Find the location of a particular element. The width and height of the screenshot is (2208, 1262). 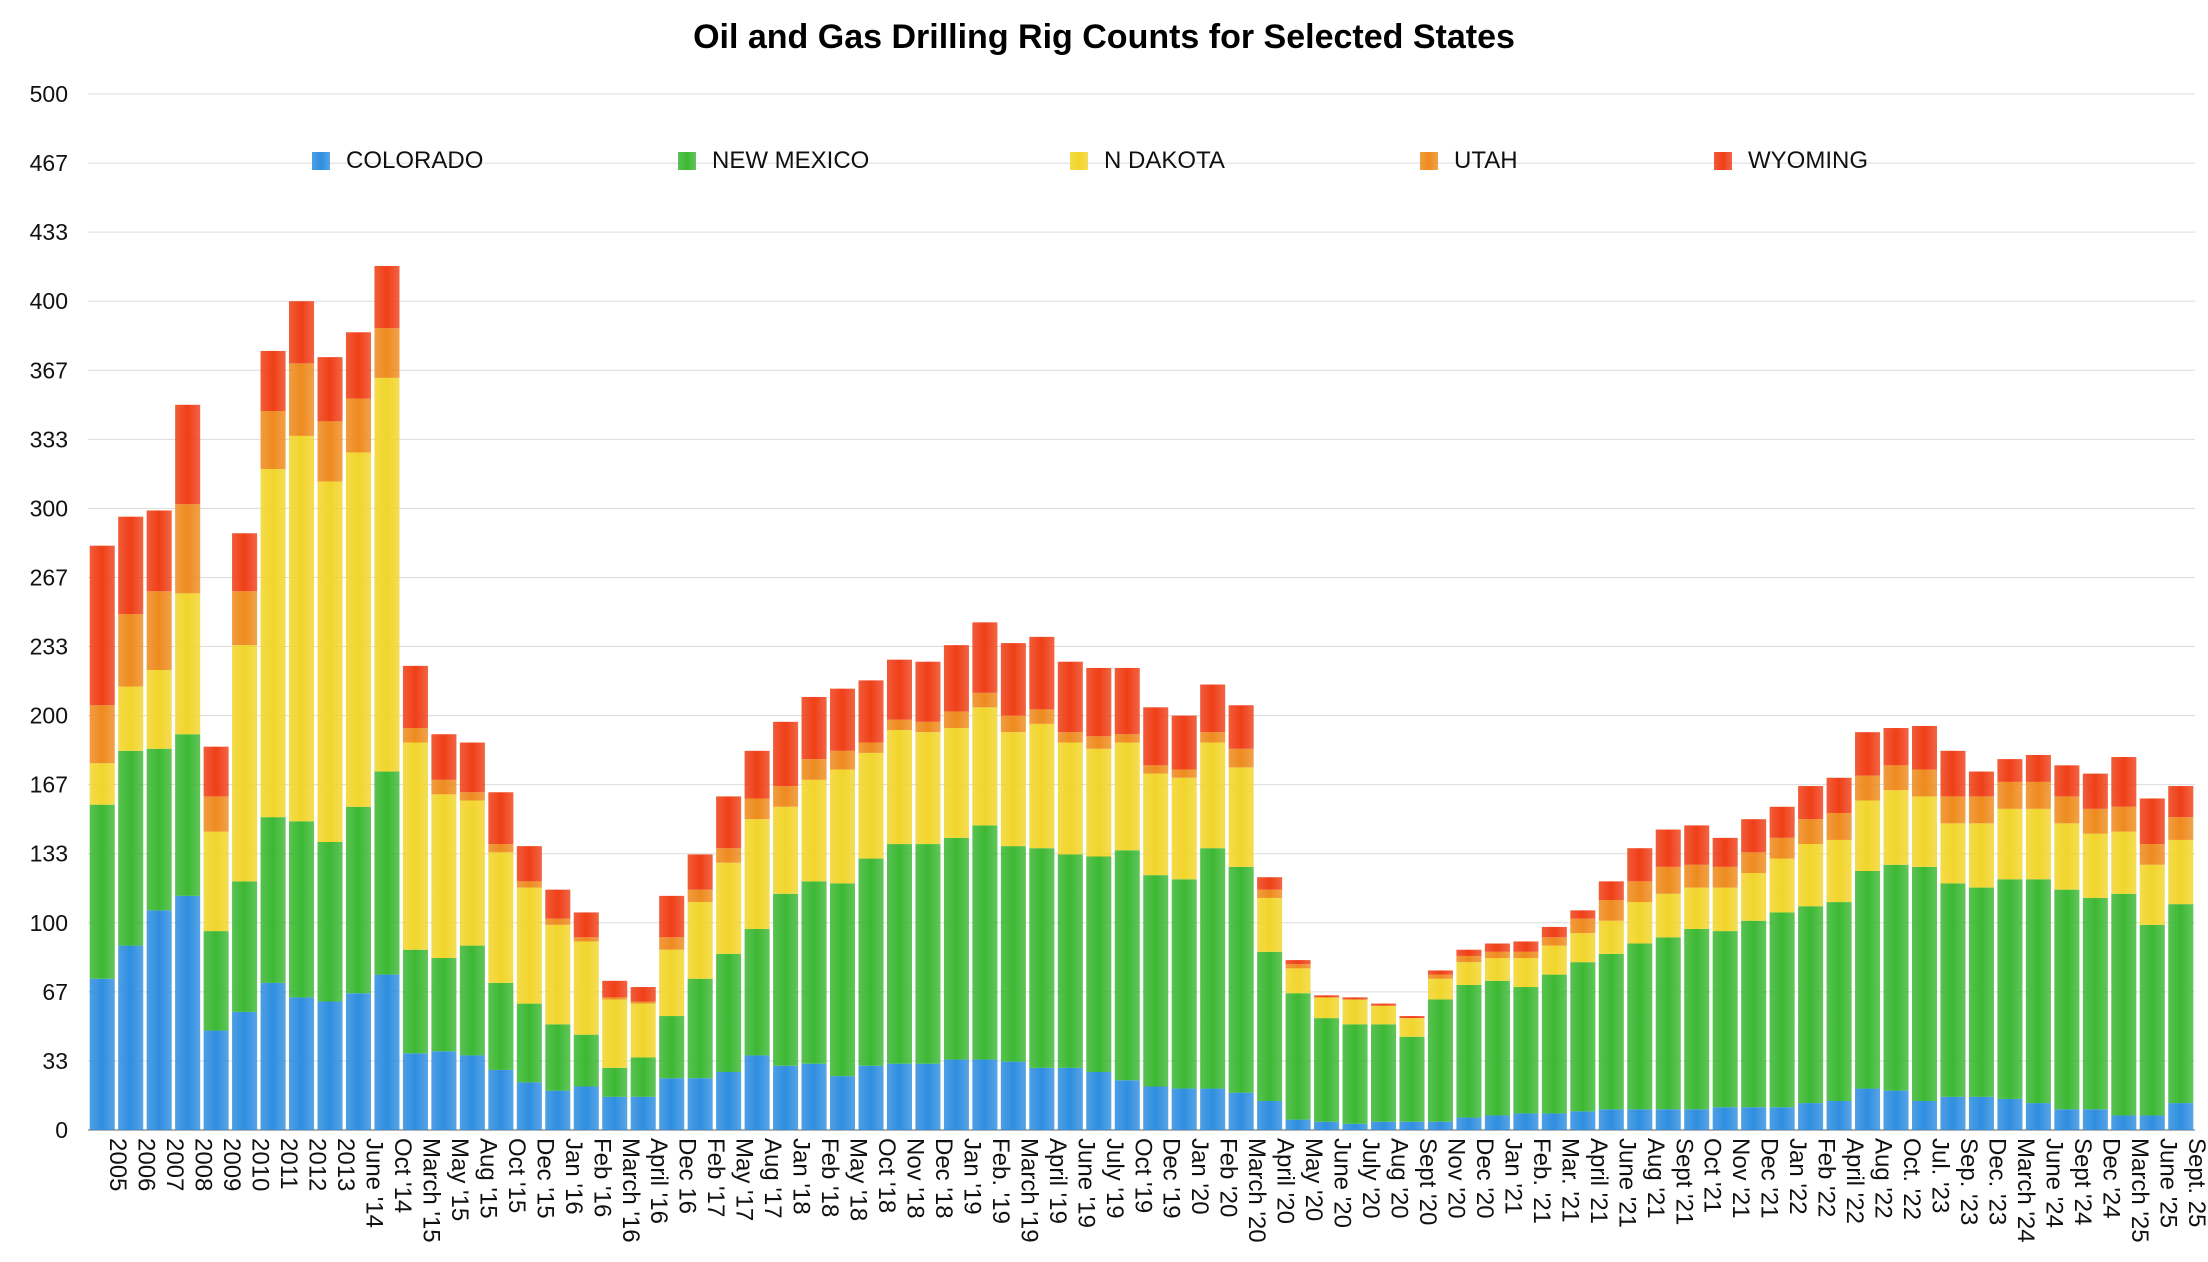

x-tick-label: Dec '24 is located at coordinates (2110, 1178).